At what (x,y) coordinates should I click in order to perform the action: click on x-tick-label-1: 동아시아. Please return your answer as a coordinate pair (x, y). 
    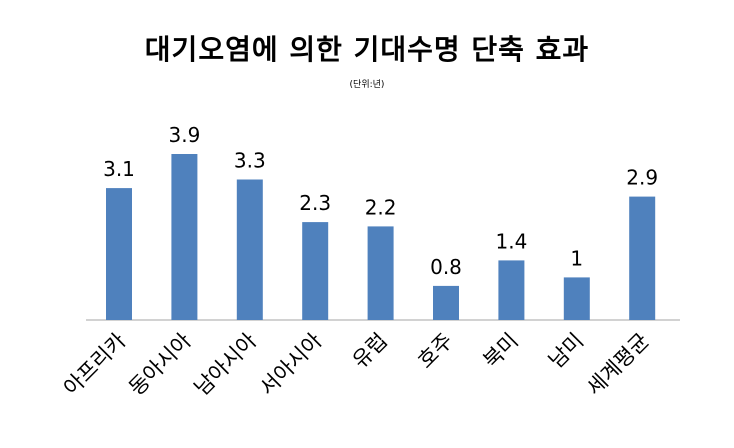
    Looking at the image, I should click on (160, 365).